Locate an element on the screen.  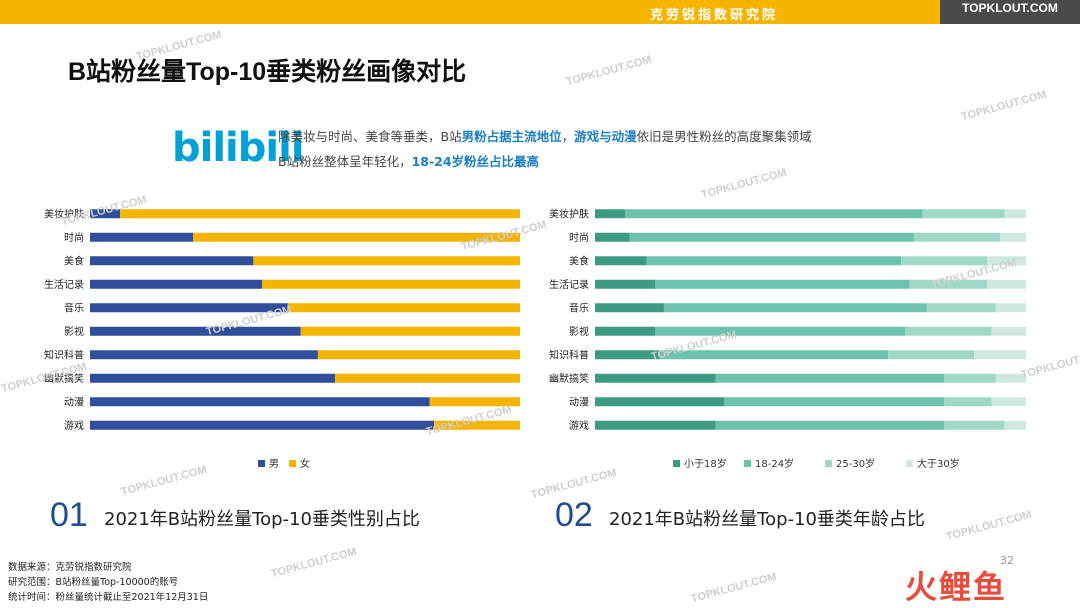
legend-label: 男 is located at coordinates (274, 464).